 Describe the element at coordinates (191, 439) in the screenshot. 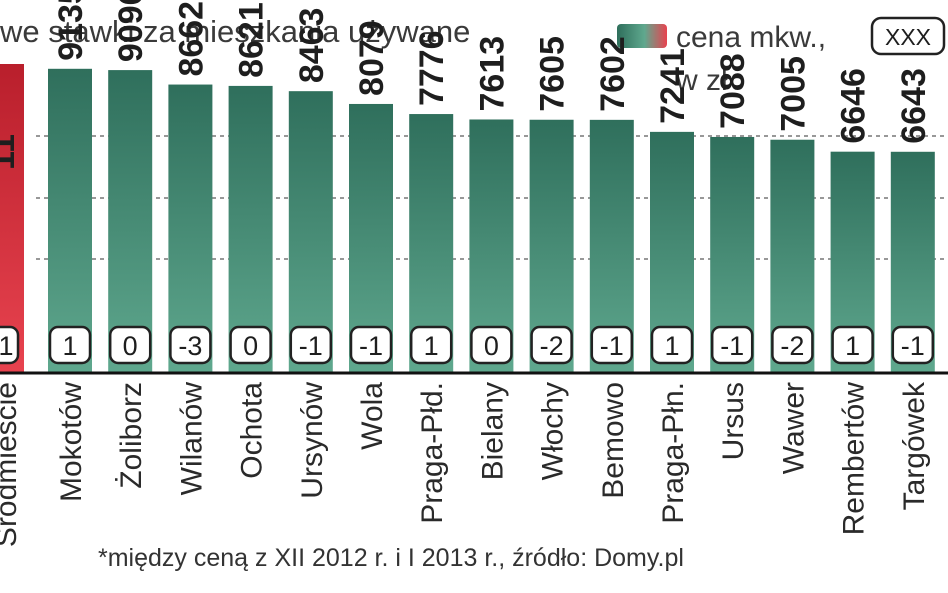

I see `category-label: Wilanów` at that location.